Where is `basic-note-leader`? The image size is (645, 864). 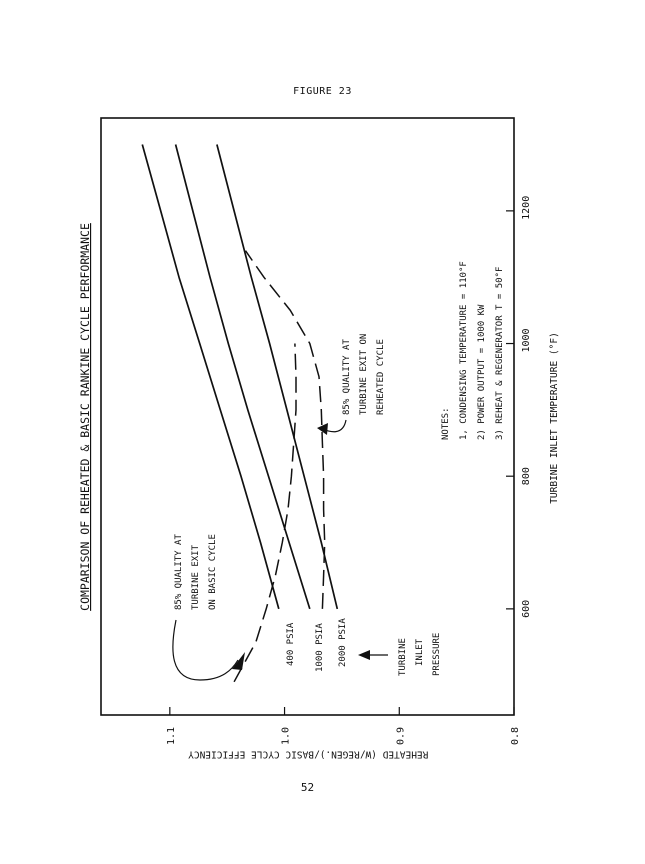
basic-note-leader is located at coordinates (205, 650).